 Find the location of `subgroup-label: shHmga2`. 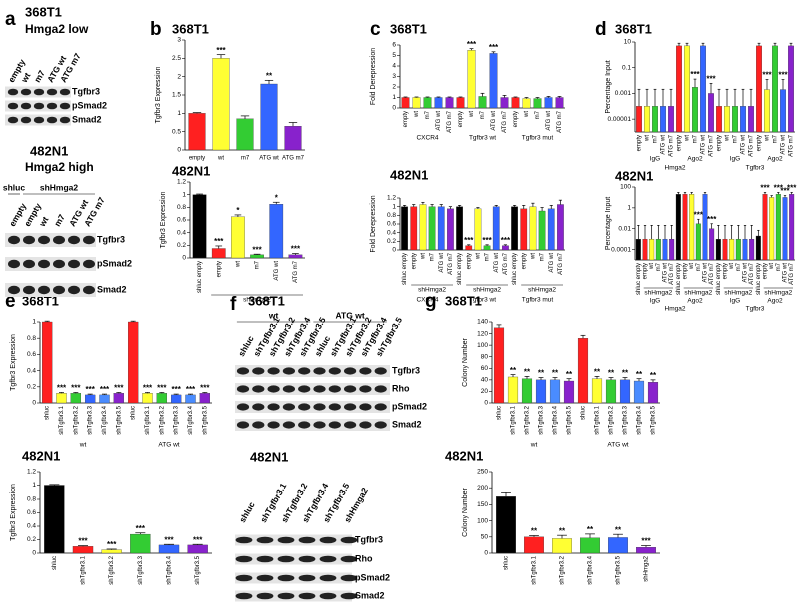

subgroup-label: shHmga2 is located at coordinates (778, 293).